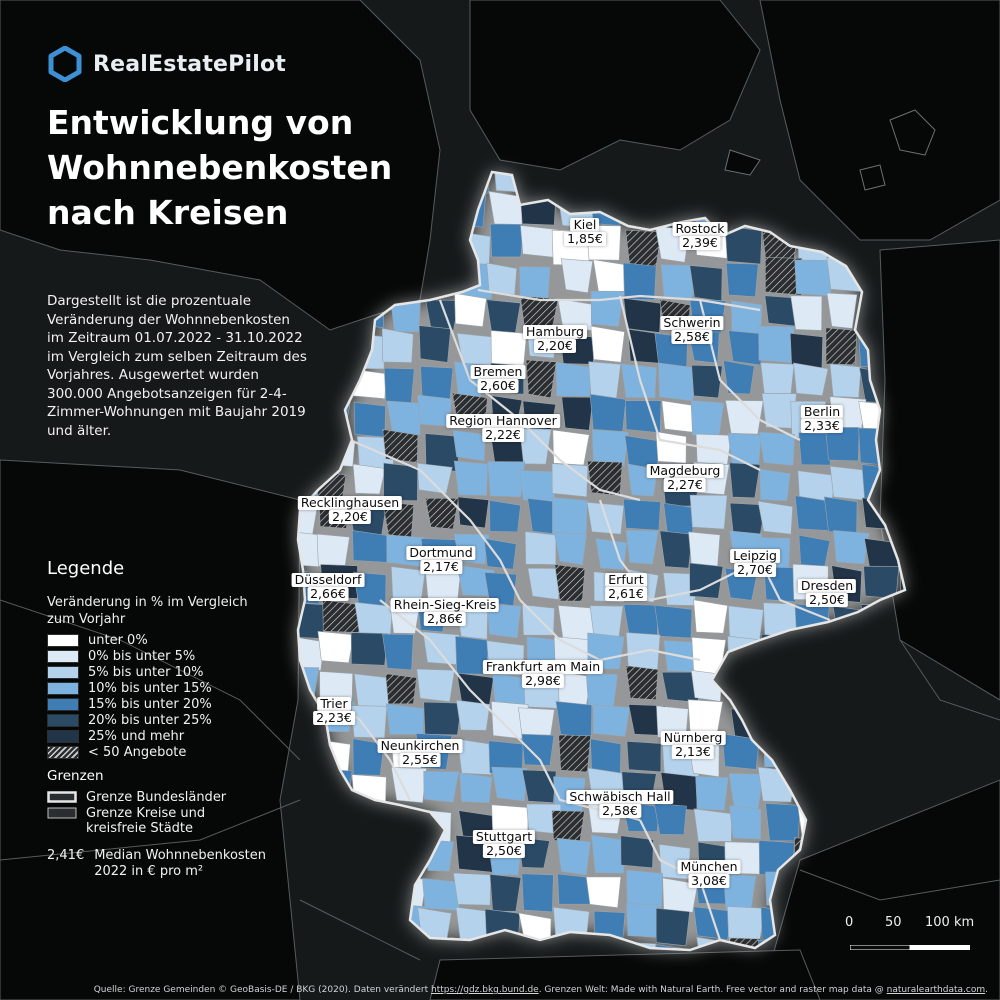  Describe the element at coordinates (700, 229) in the screenshot. I see `city-name: Rostock` at that location.